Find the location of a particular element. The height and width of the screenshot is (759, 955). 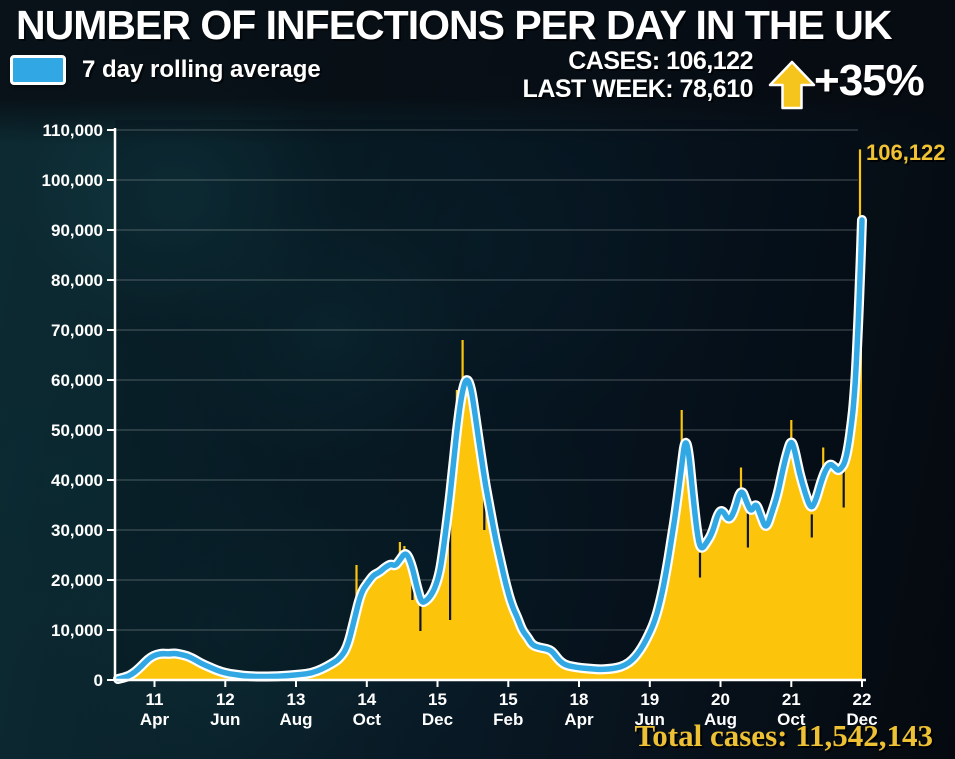

svg-text: 21 is located at coordinates (791, 699).